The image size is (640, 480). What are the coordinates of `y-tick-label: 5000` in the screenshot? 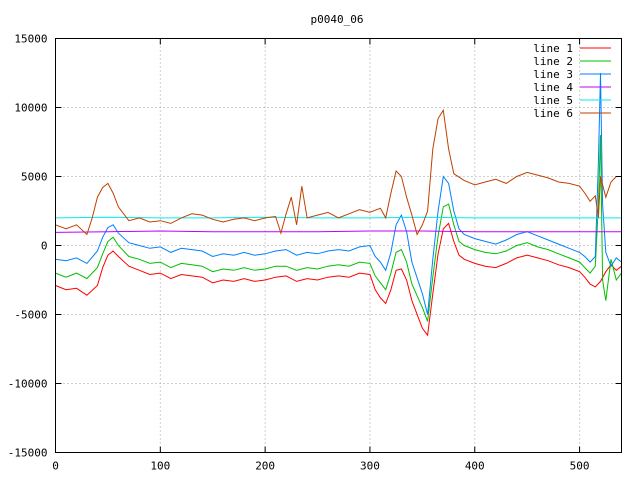 It's located at (34, 177).